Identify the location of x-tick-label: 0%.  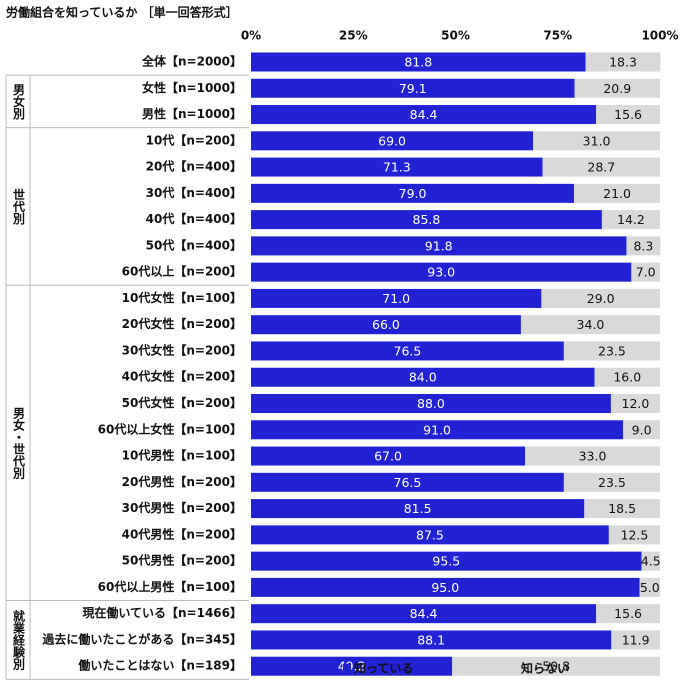
(251, 36).